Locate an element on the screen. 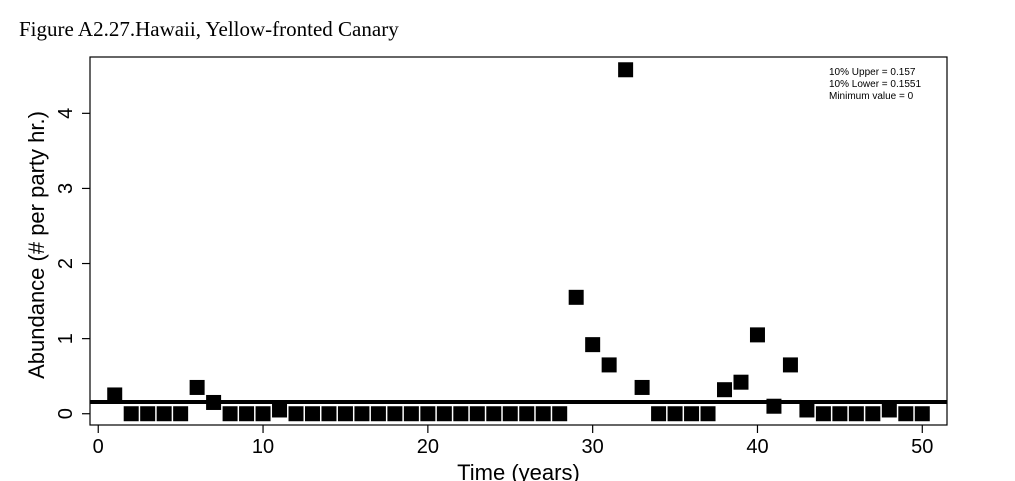  annotation-line: 10% Lower = 0.1551 is located at coordinates (875, 84).